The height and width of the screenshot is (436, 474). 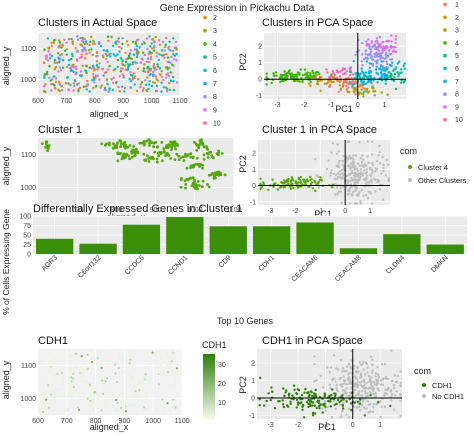 What do you see at coordinates (96, 421) in the screenshot?
I see `p6-xtick-label: 800` at bounding box center [96, 421].